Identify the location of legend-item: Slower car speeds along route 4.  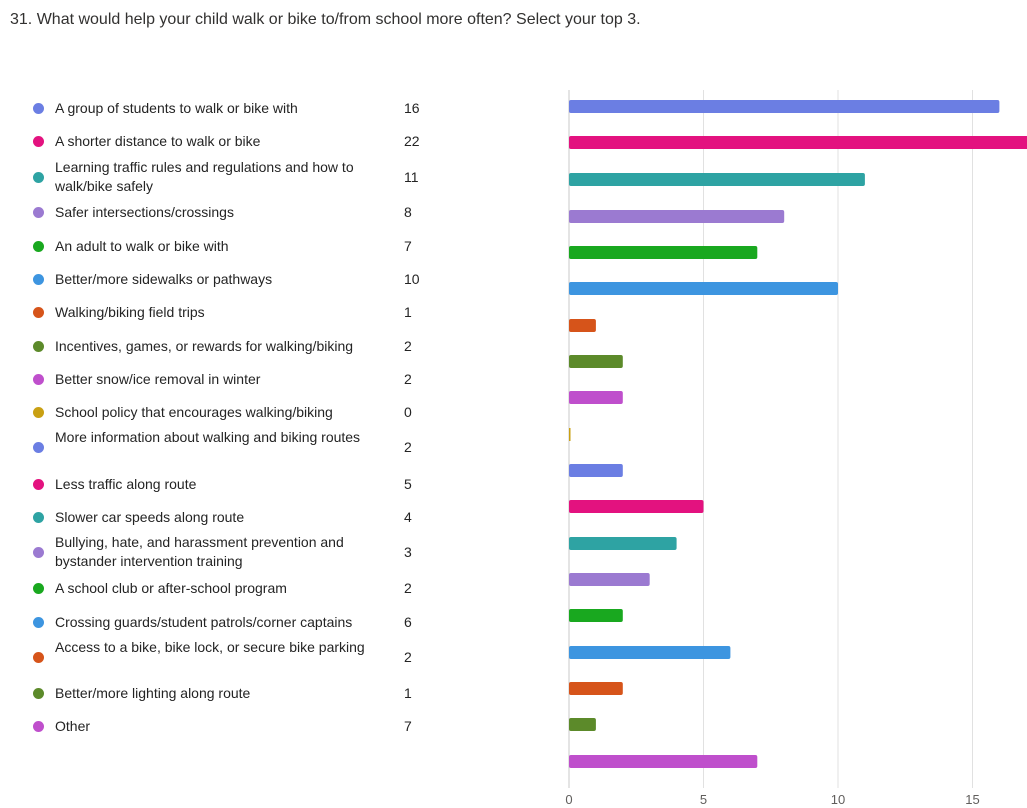
(225, 517).